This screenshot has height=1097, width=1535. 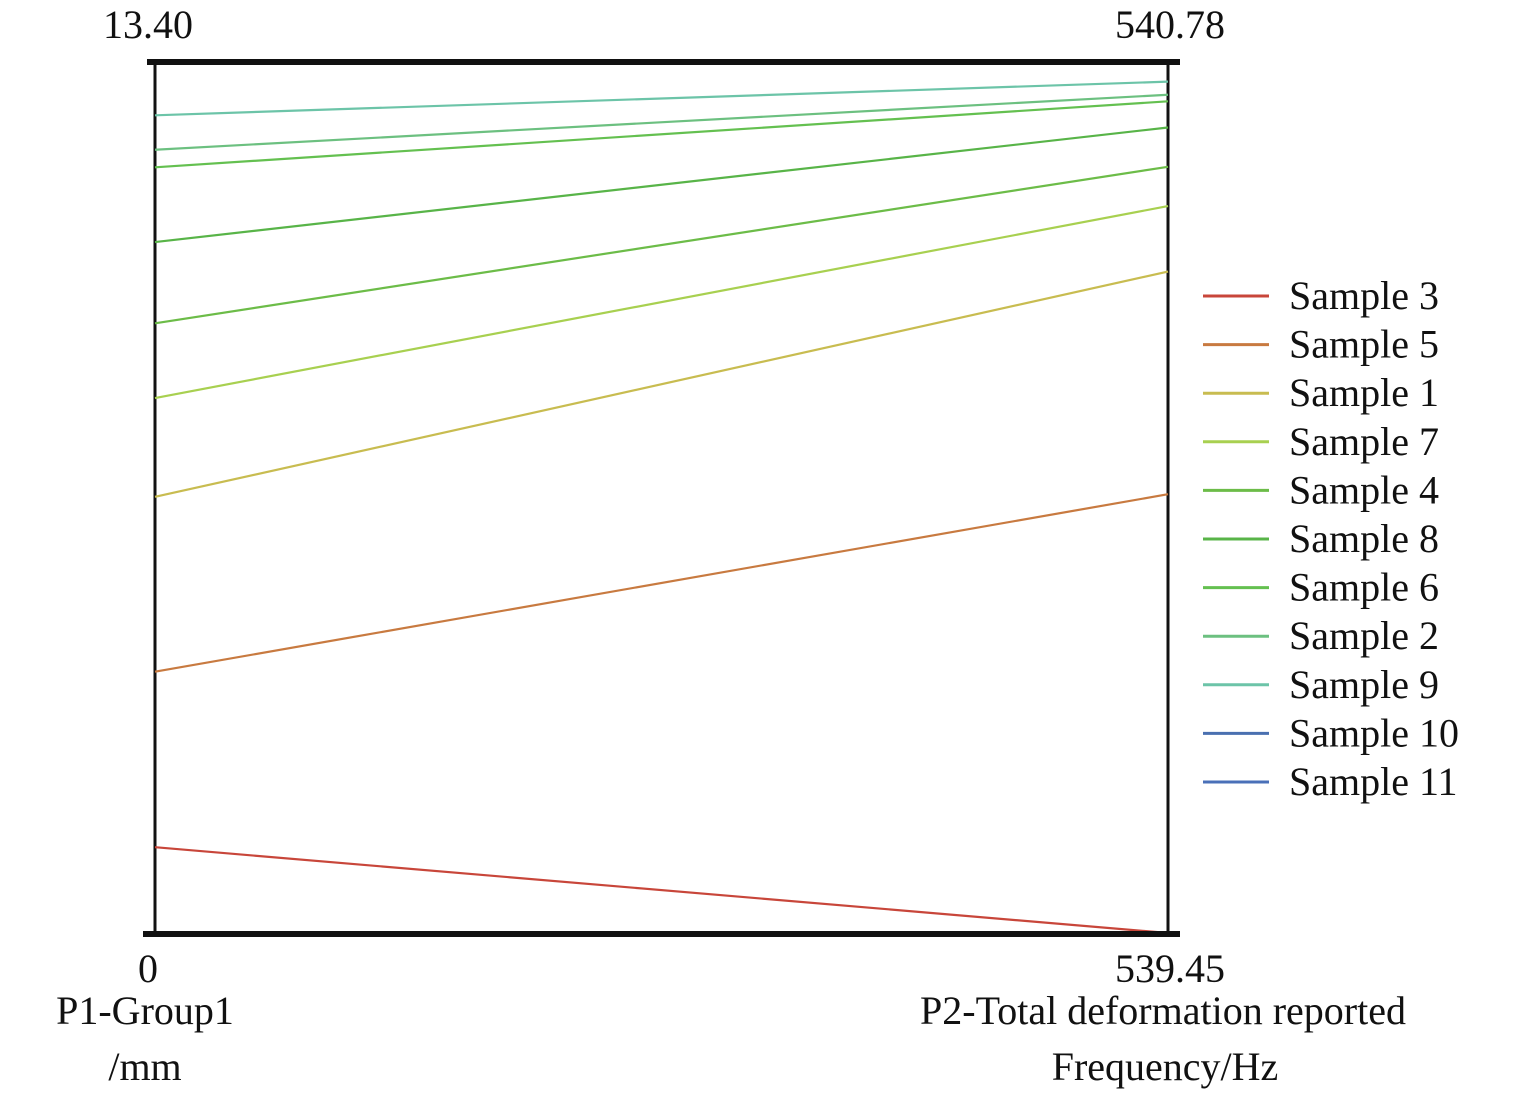 I want to click on legend-label-sample-6: Sample 6, so click(x=1364, y=587).